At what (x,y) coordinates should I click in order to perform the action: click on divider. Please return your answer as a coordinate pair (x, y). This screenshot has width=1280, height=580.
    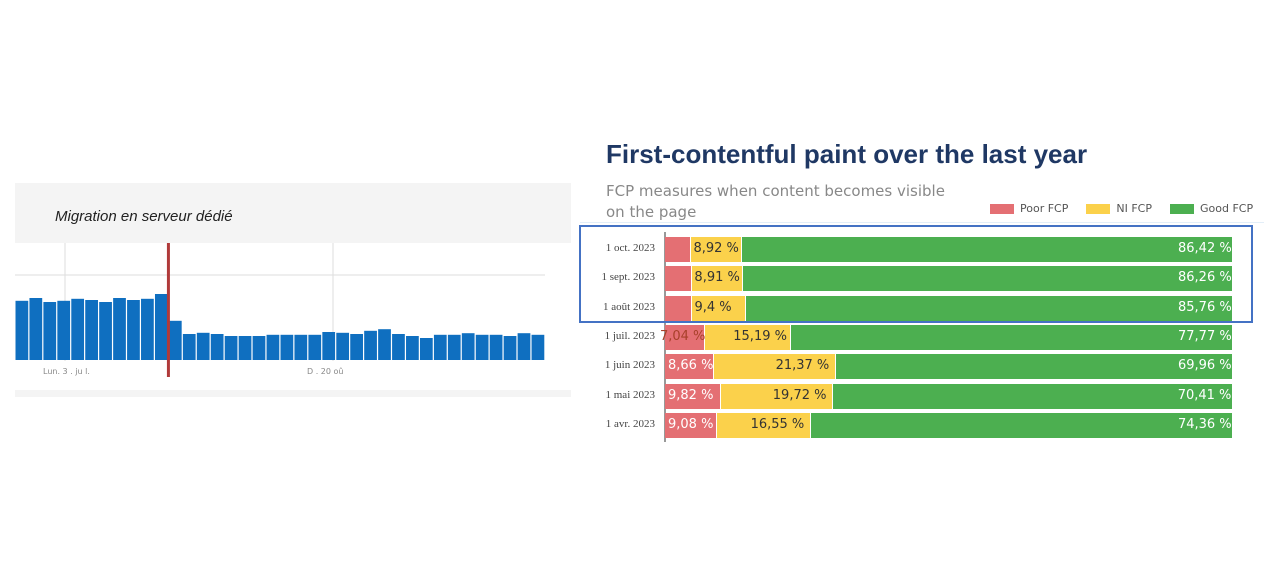
    Looking at the image, I should click on (922, 222).